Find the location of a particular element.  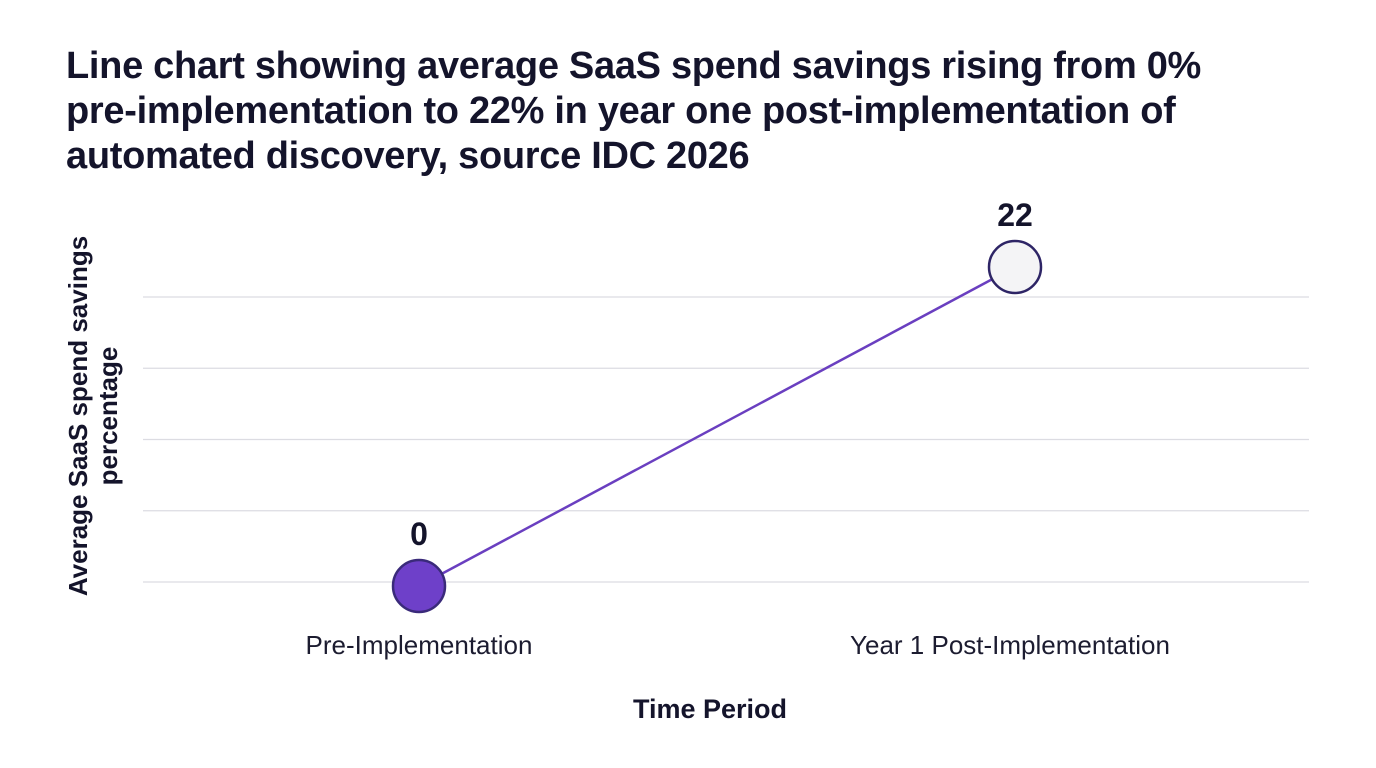

y-axis-title: Average SaaS spend savings percentage is located at coordinates (93, 416).